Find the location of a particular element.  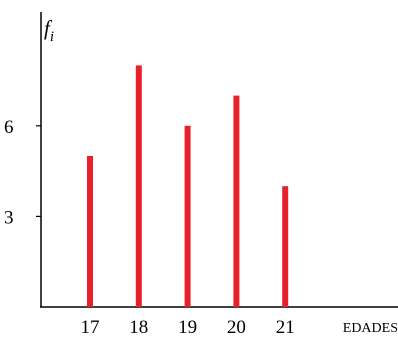

x-tick-label-19: 19 is located at coordinates (187, 327).